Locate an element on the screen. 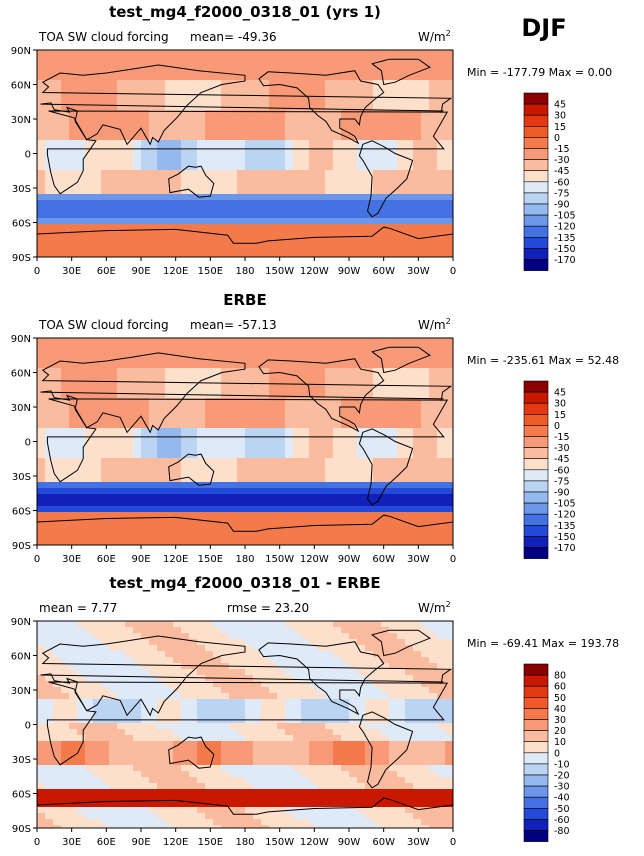 This screenshot has height=856, width=644. legend-swatch is located at coordinates (536, 530).